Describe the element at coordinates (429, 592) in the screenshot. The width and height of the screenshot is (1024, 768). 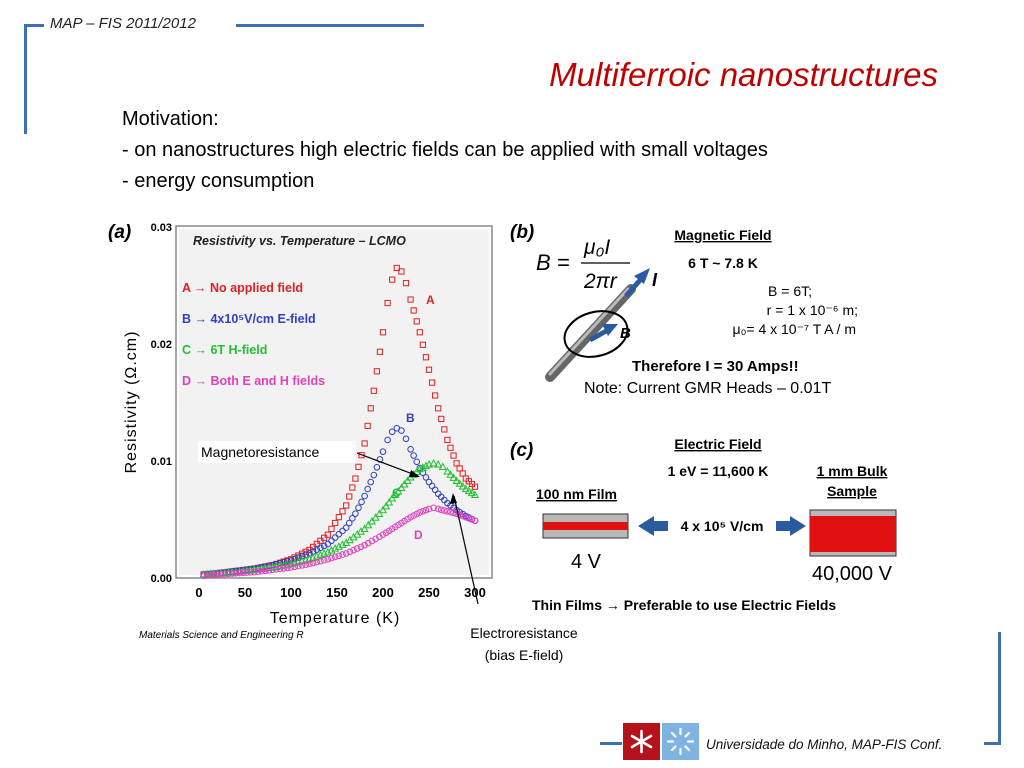
I see `x-tick-label: 250` at that location.